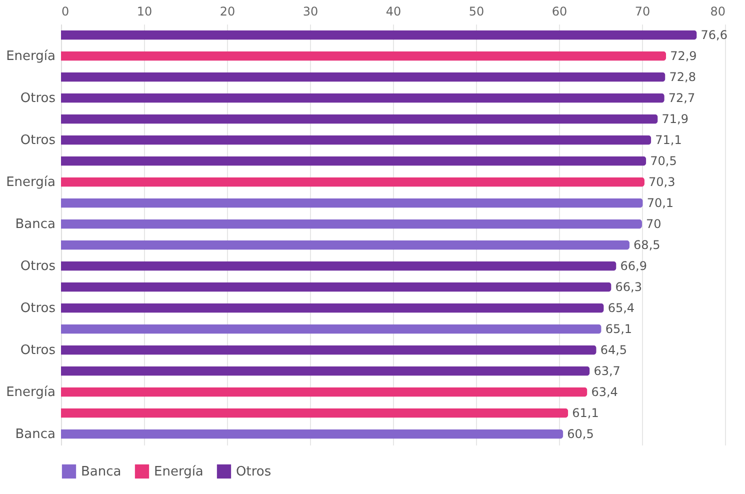 Image resolution: width=745 pixels, height=494 pixels. Describe the element at coordinates (718, 11) in the screenshot. I see `x-tick-label: 80` at that location.